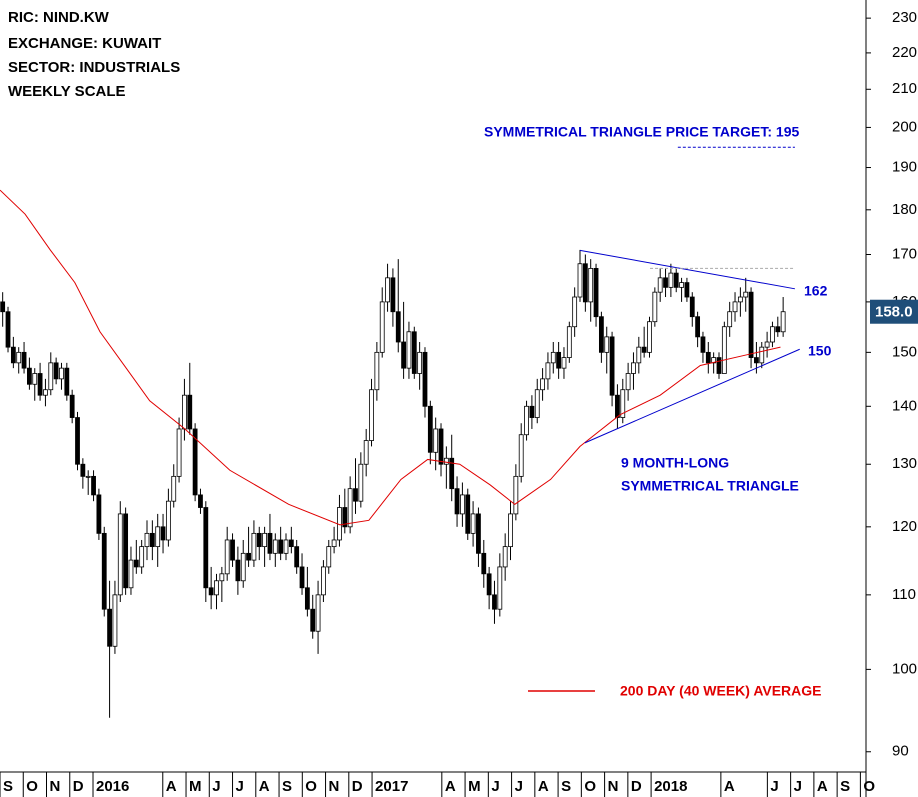  What do you see at coordinates (904, 166) in the screenshot?
I see `y-tick-label: 190` at bounding box center [904, 166].